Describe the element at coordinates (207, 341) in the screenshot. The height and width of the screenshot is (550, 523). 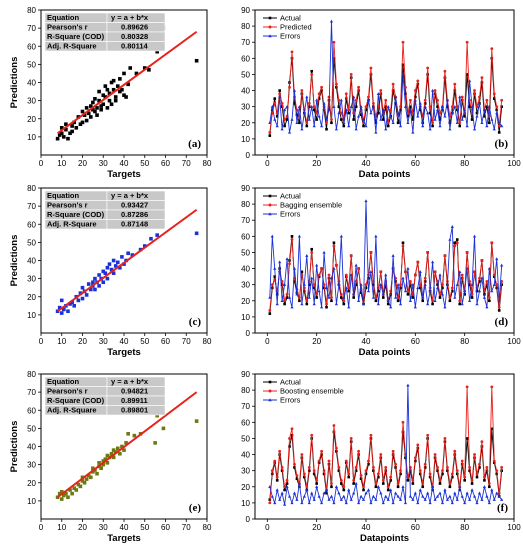
I see `x-tick-label: 80` at that location.